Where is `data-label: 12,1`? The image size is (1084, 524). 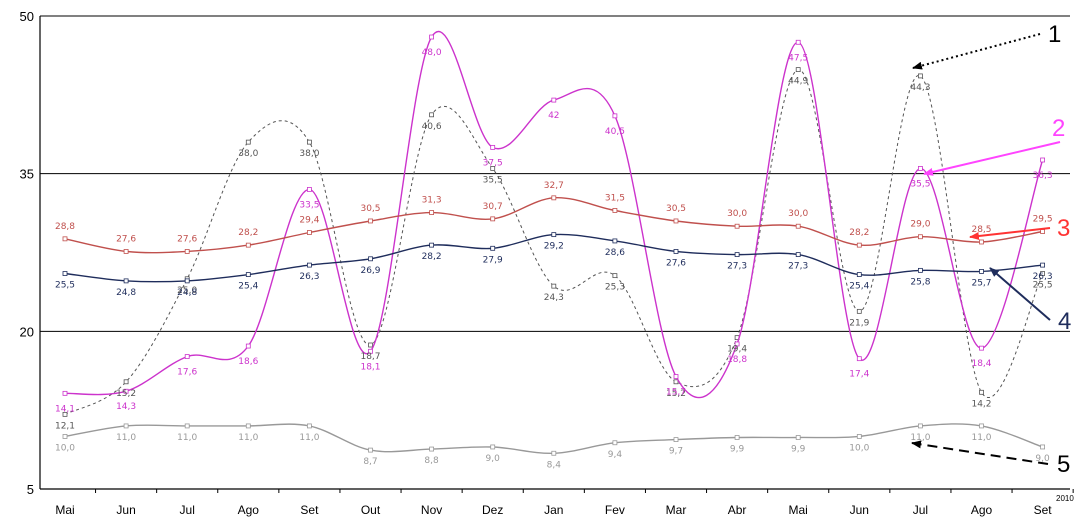 data-label: 12,1 is located at coordinates (65, 426).